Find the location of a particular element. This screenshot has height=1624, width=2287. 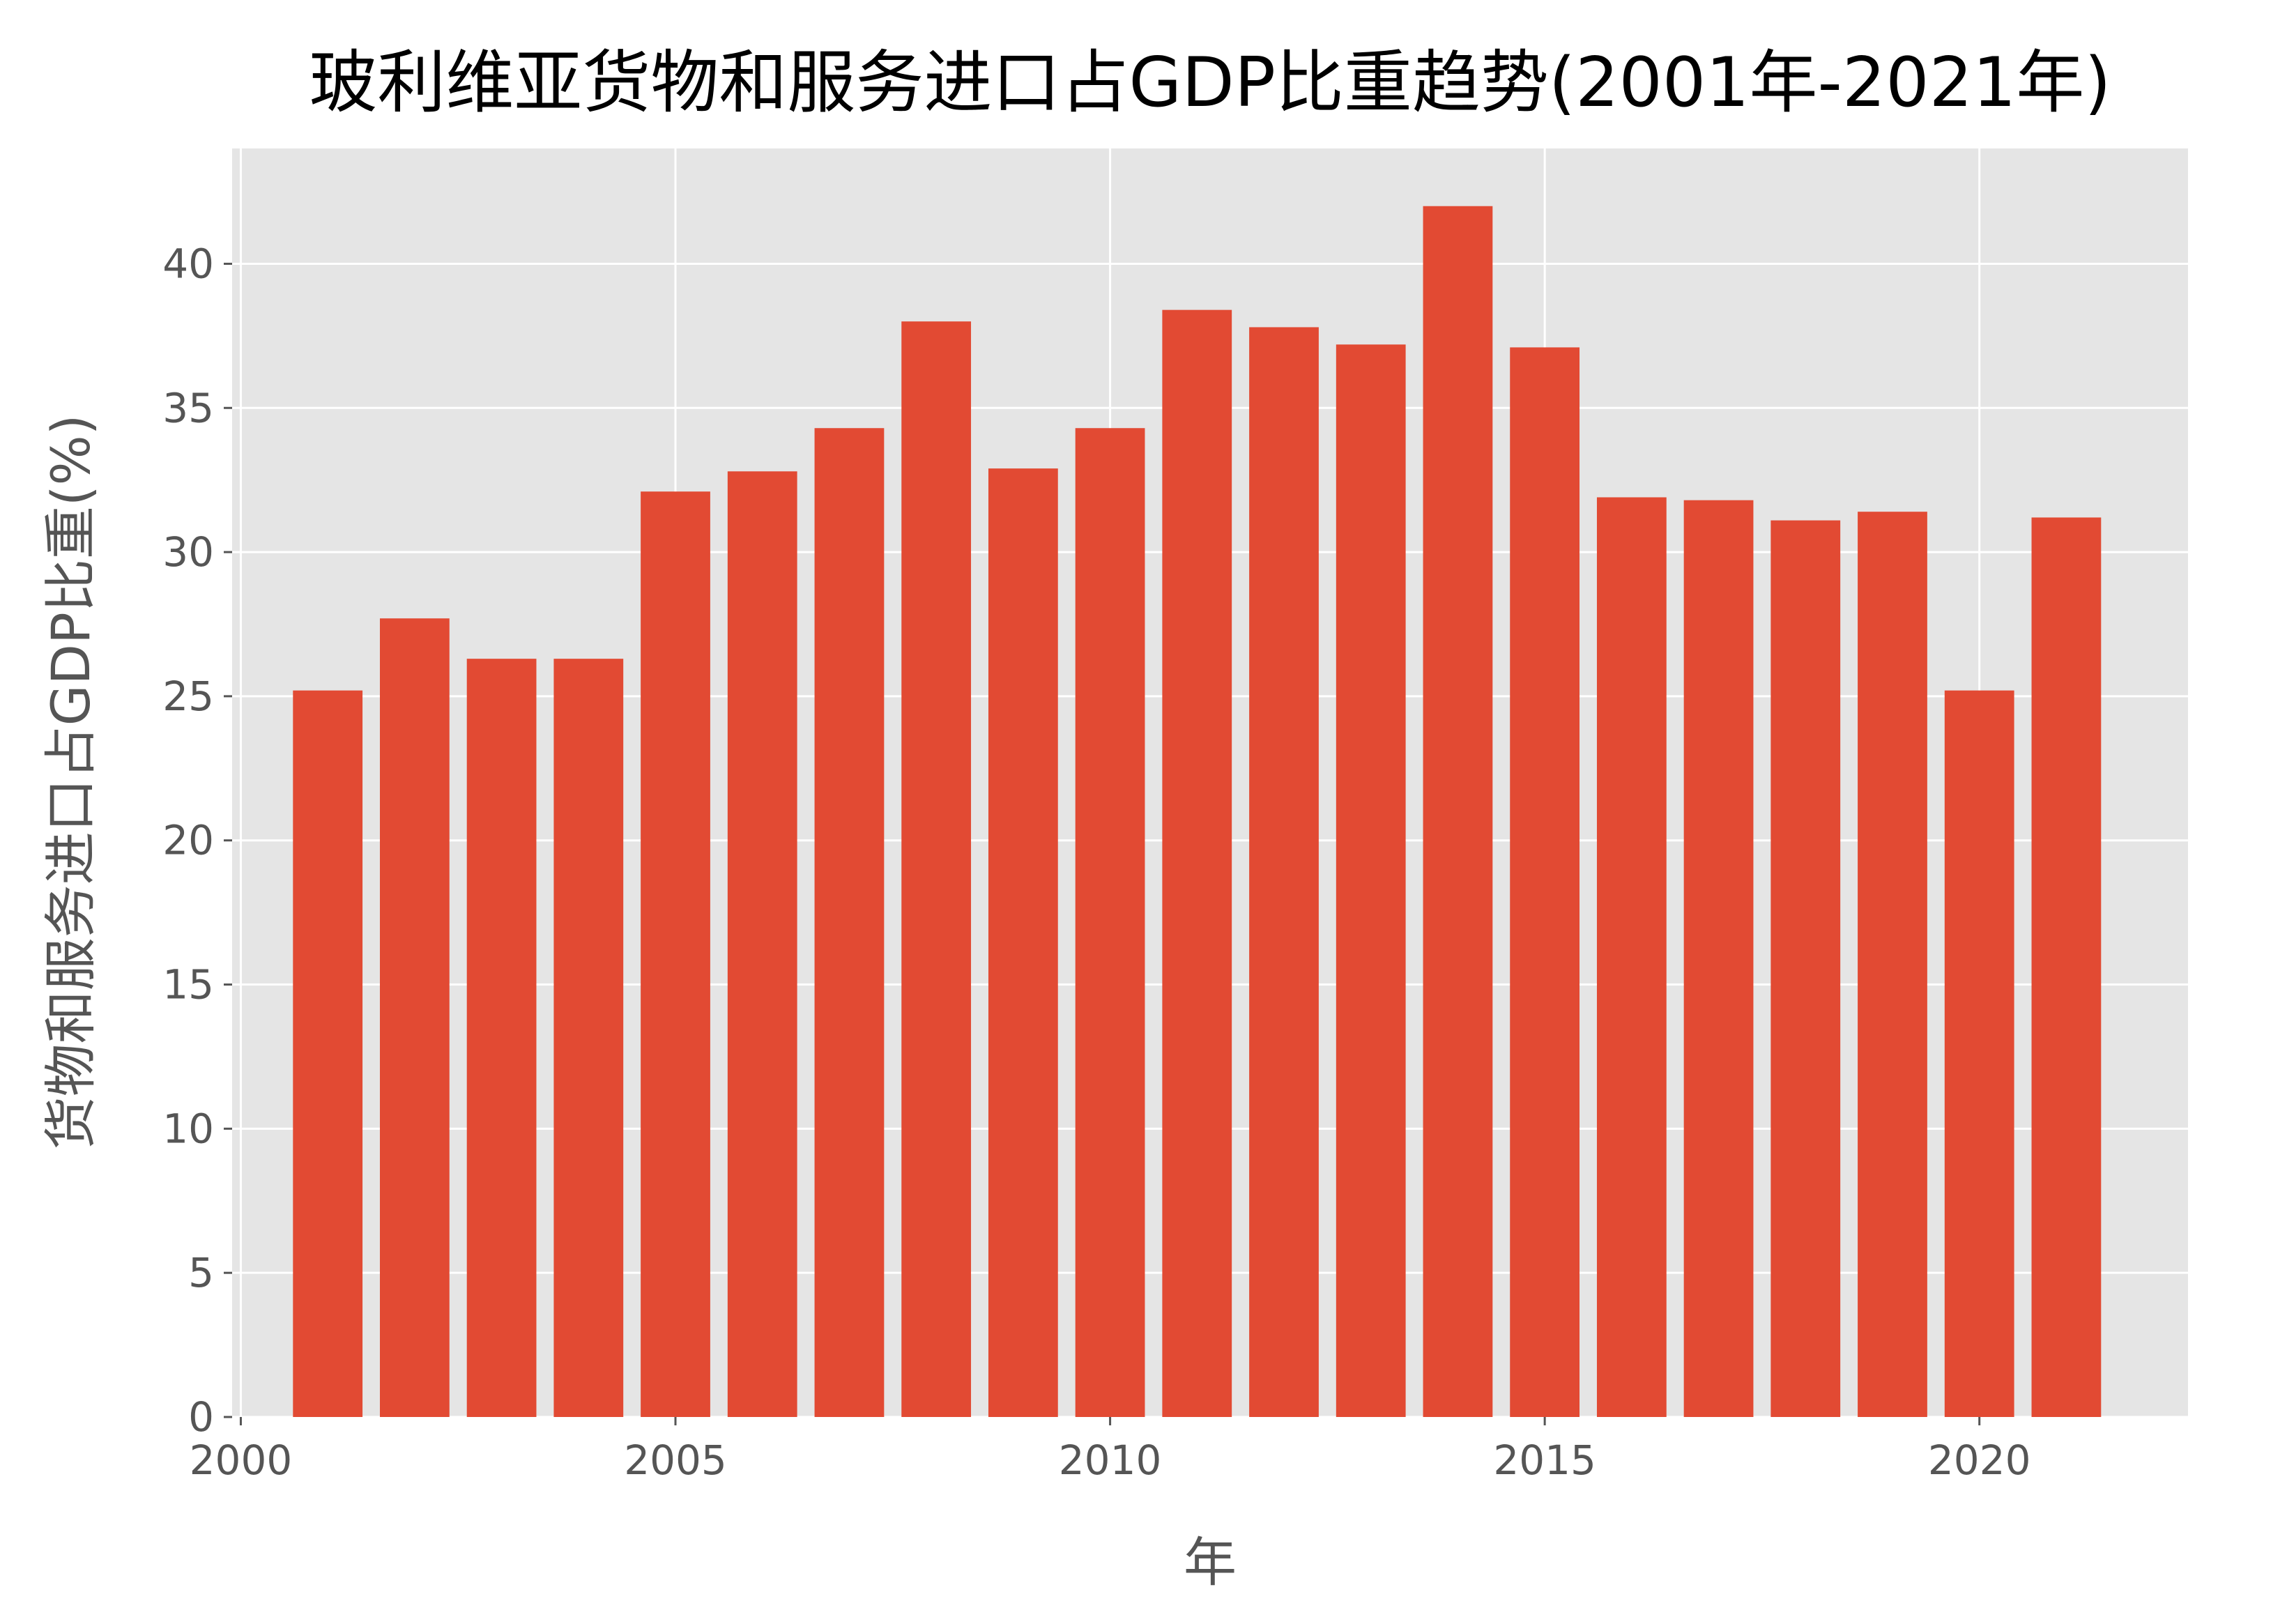

y-axis-label: 货物和服务进口占GDP比重(%) is located at coordinates (71, 782).